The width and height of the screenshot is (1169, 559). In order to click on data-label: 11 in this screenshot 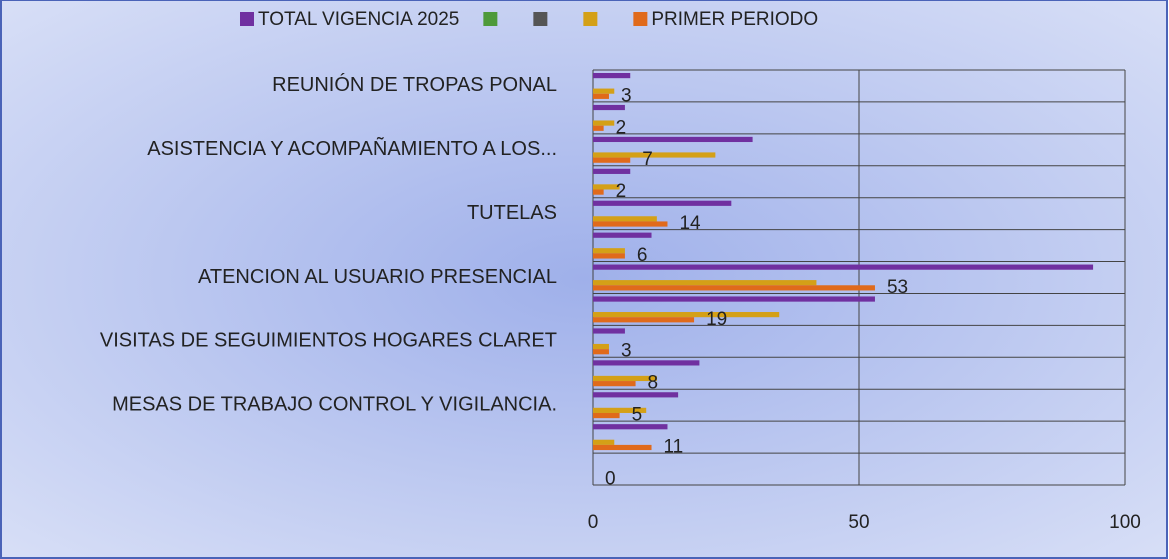, I will do `click(674, 447)`.